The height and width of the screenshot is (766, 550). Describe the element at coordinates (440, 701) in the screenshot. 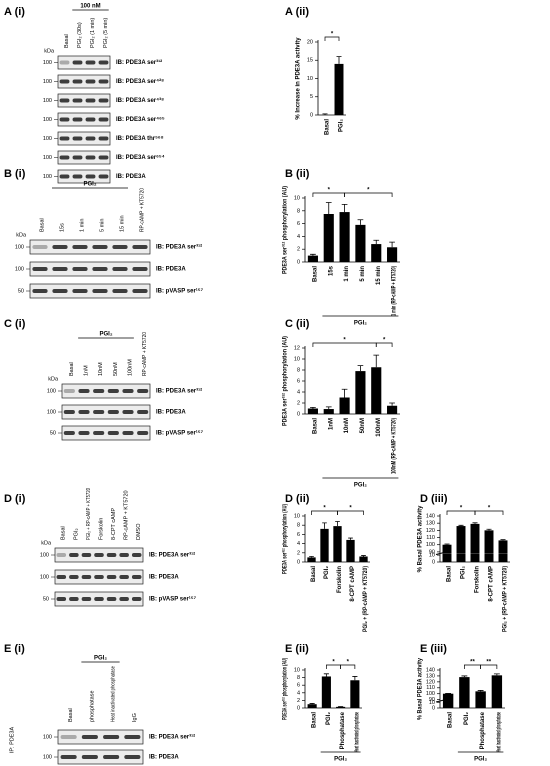

I see `break-mark` at that location.